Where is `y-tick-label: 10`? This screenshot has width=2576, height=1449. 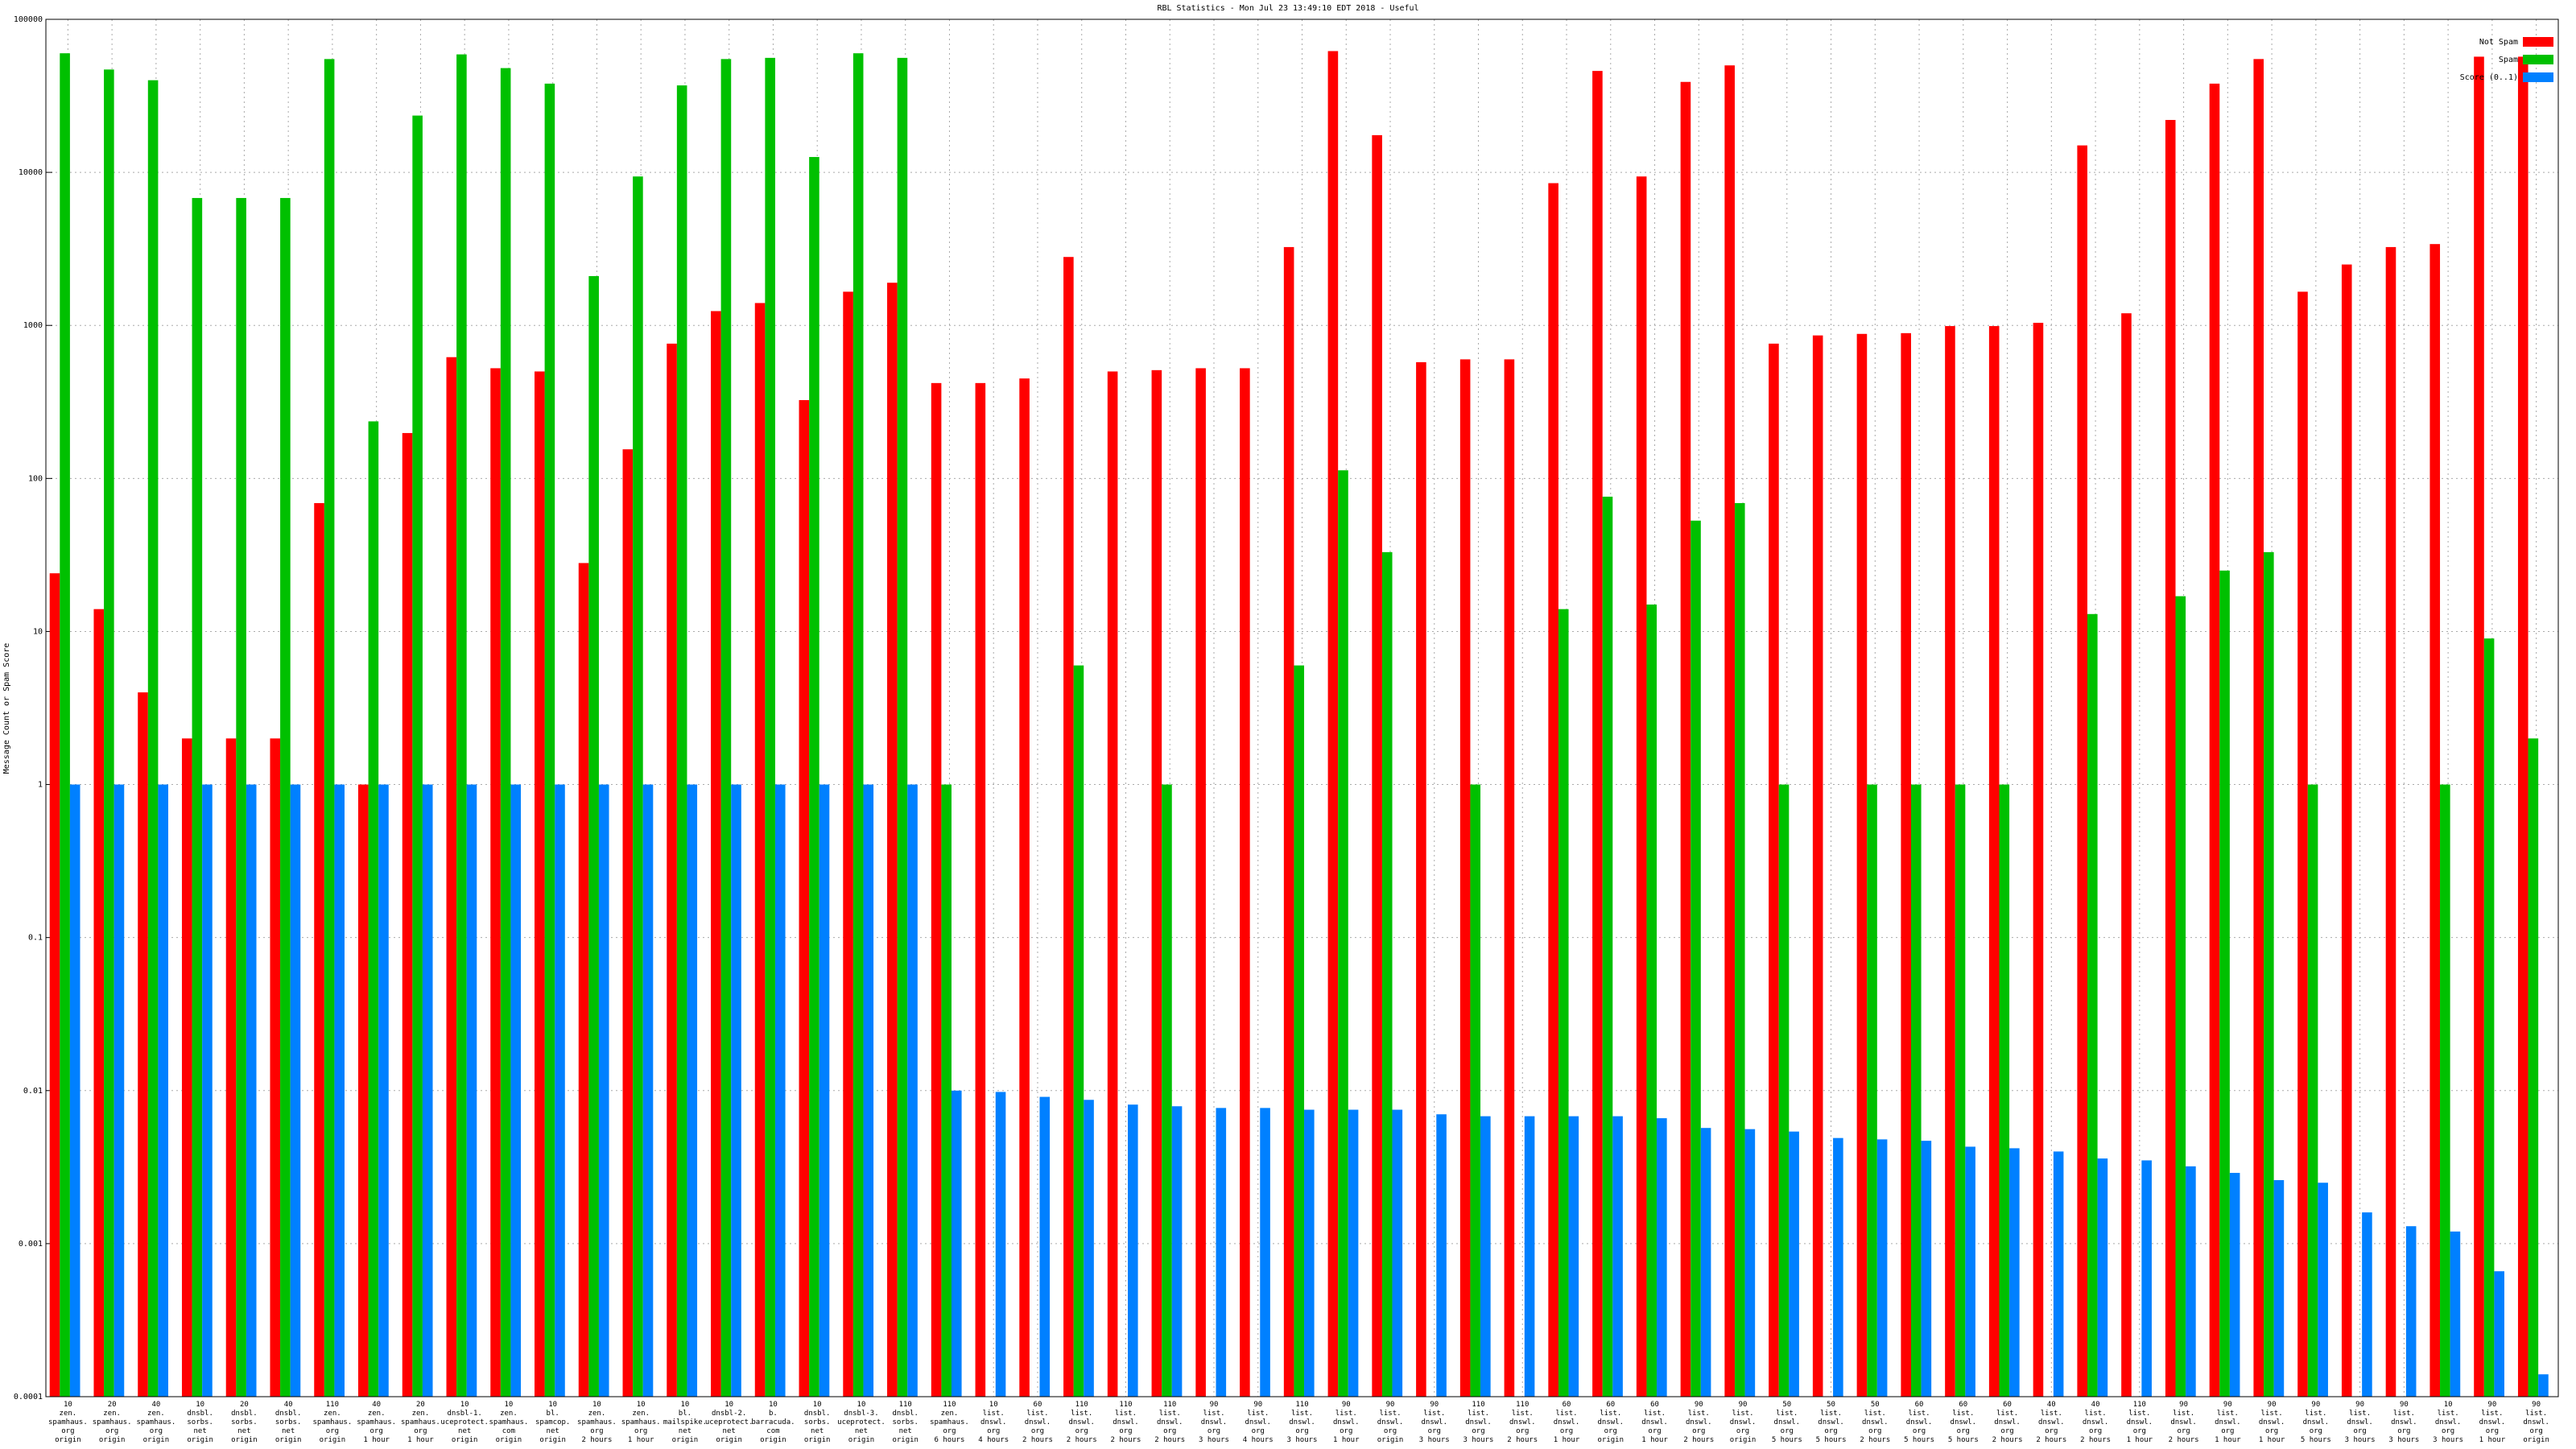
y-tick-label: 10 is located at coordinates (38, 631).